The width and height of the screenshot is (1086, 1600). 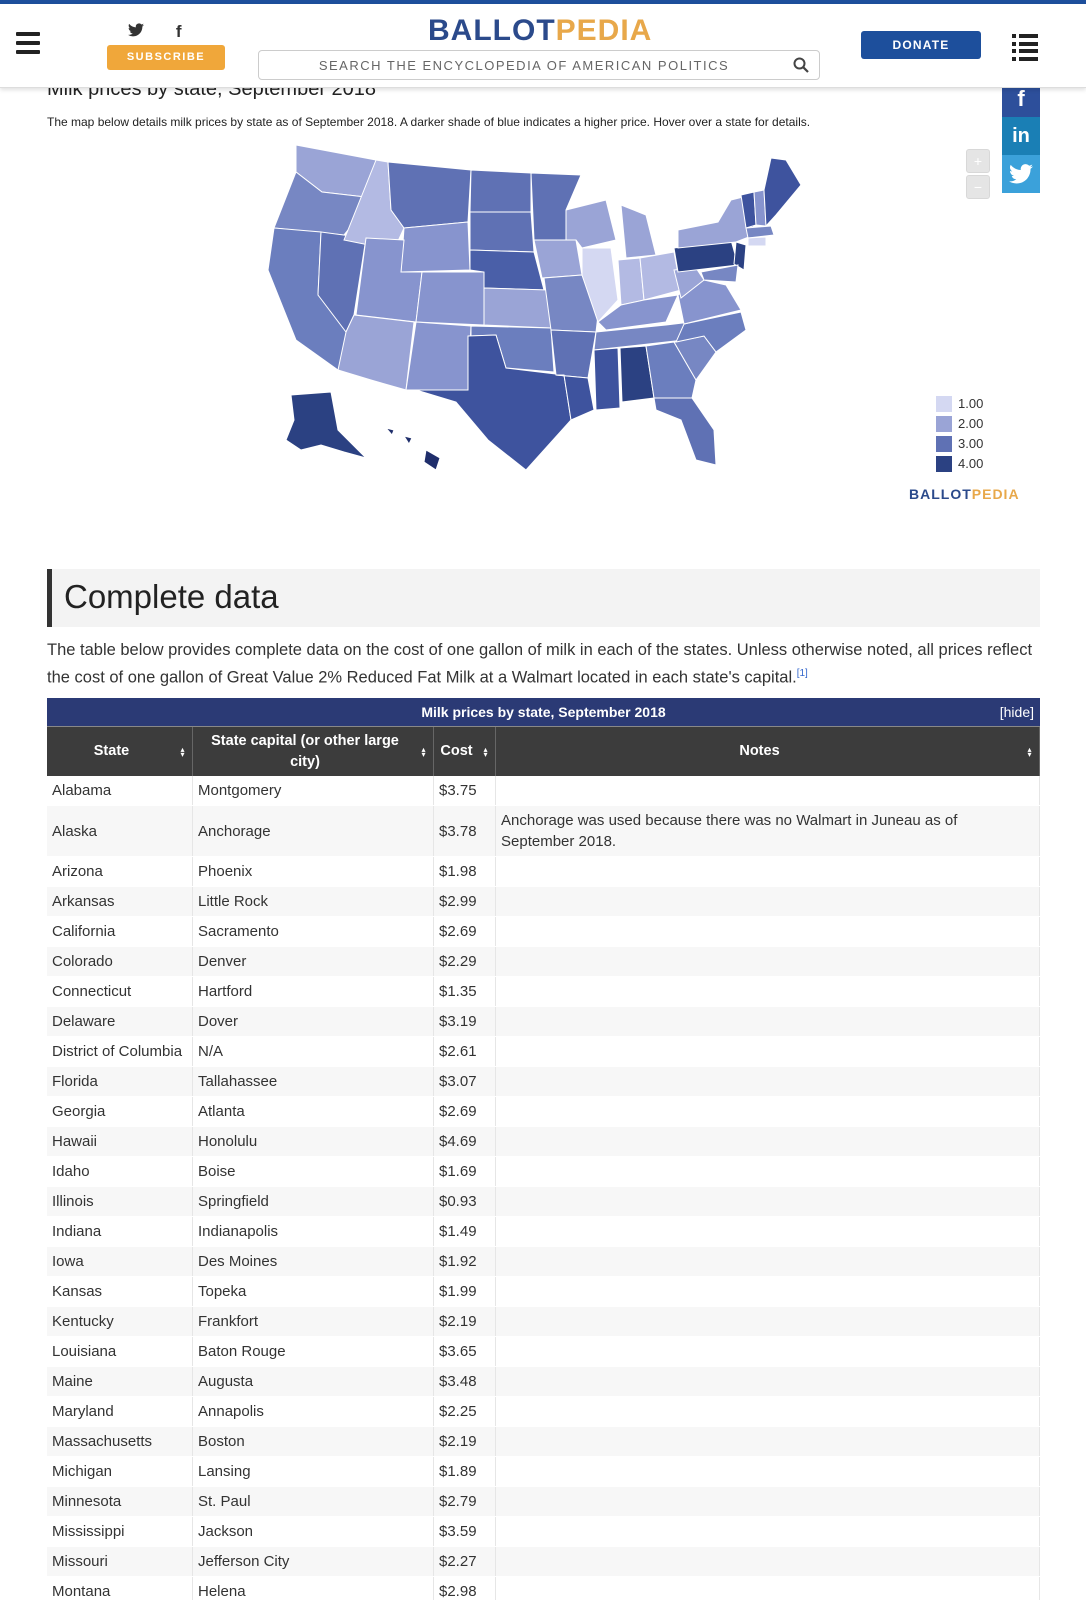 What do you see at coordinates (685, 431) in the screenshot?
I see `map-state-florida` at bounding box center [685, 431].